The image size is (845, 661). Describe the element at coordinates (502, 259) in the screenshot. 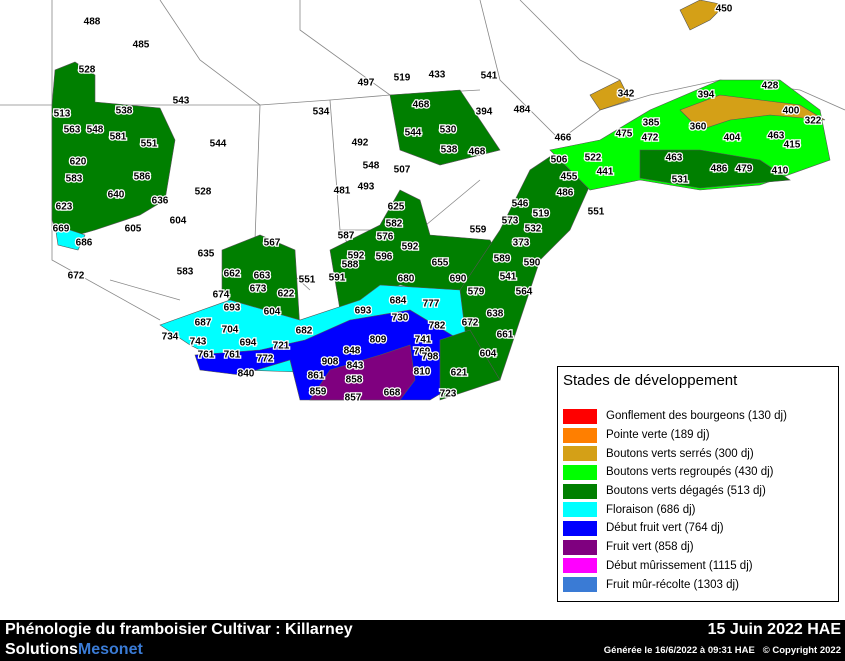

I see `station-value: 589` at that location.